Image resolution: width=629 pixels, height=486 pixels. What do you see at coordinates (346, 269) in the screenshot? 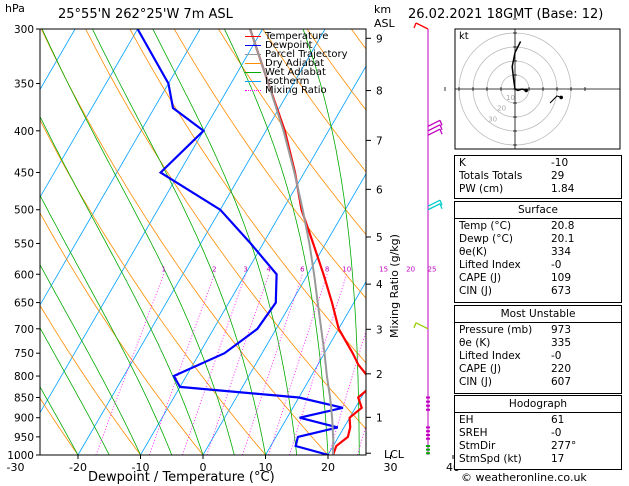
I see `mixing-ratio-label: 10` at bounding box center [346, 269].